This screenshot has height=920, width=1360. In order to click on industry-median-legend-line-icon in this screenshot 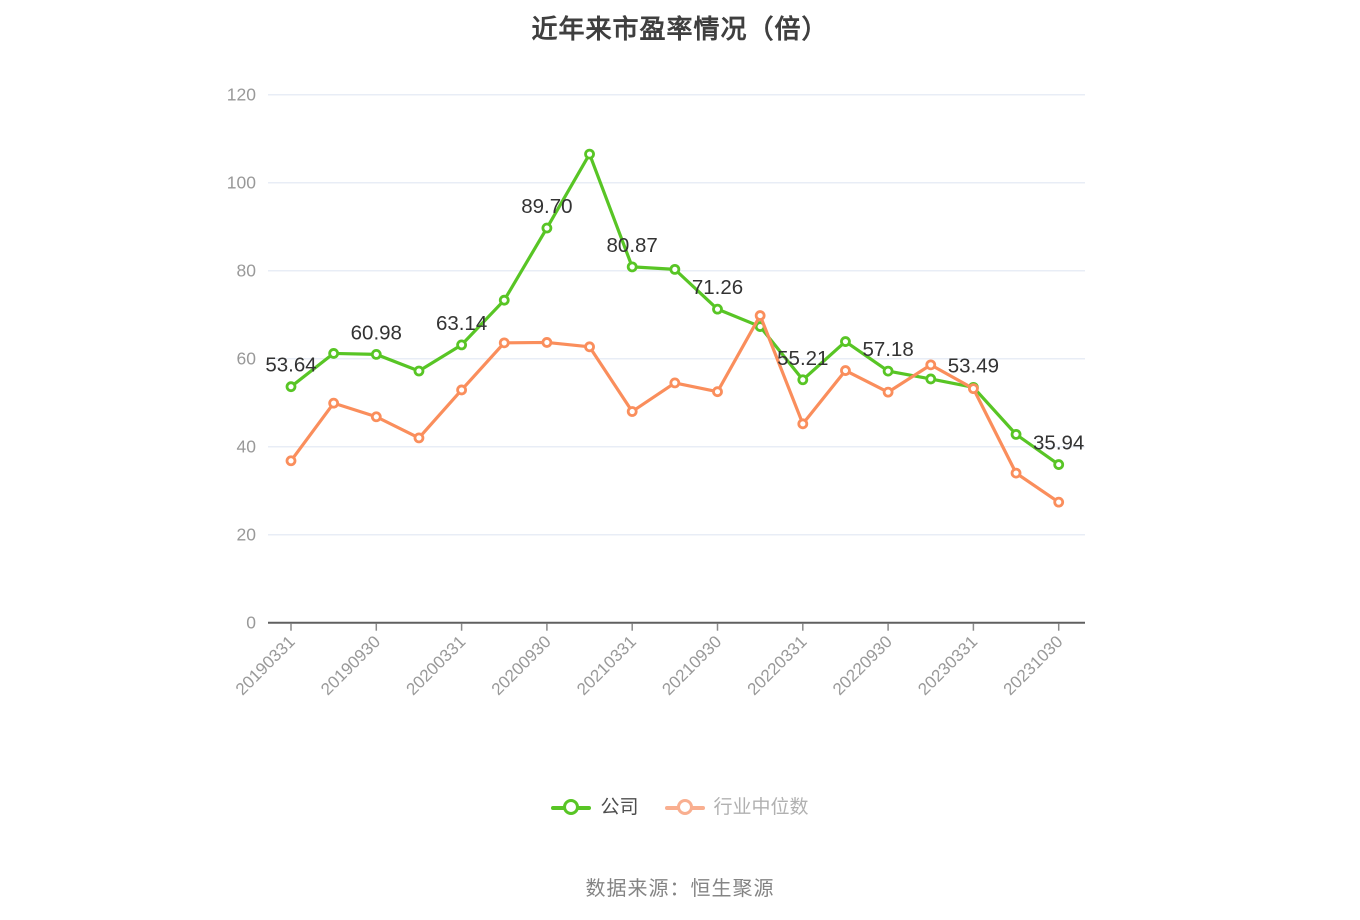, I will do `click(684, 807)`.